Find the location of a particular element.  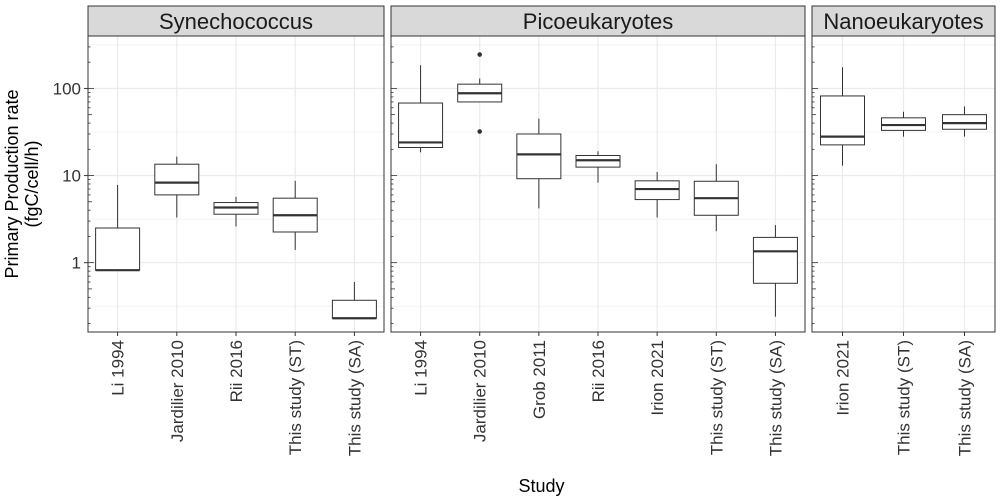

y-tick-label: 1 is located at coordinates (76, 263).